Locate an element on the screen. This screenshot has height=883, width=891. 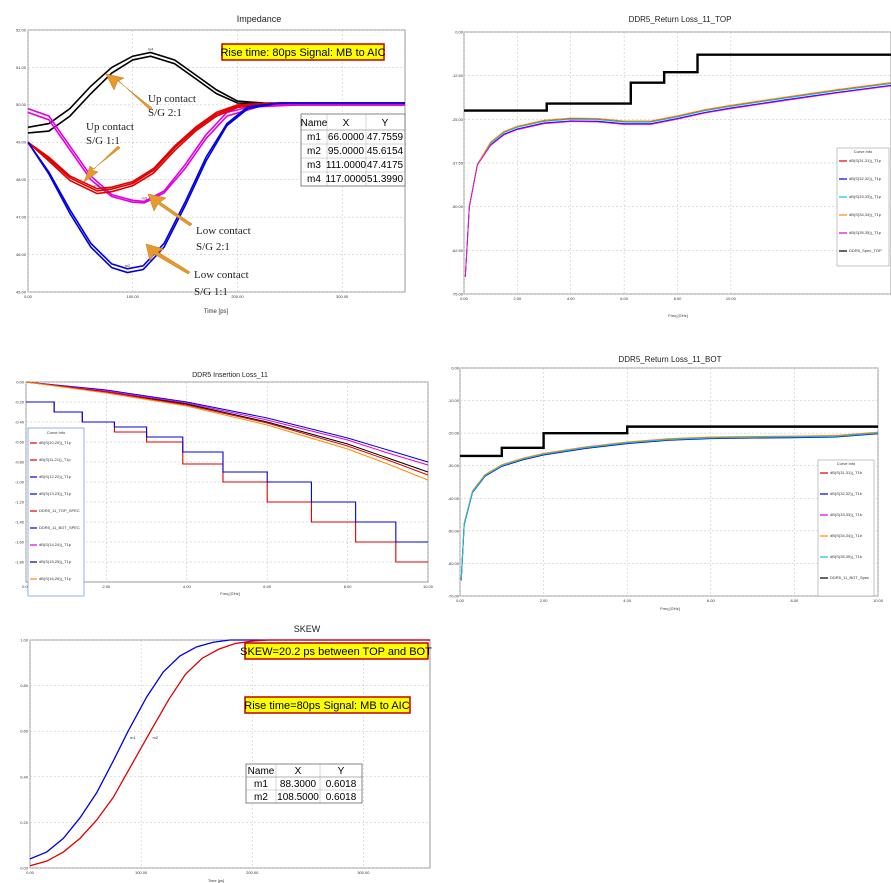
y-tick-label: -1.40 is located at coordinates (20, 522).